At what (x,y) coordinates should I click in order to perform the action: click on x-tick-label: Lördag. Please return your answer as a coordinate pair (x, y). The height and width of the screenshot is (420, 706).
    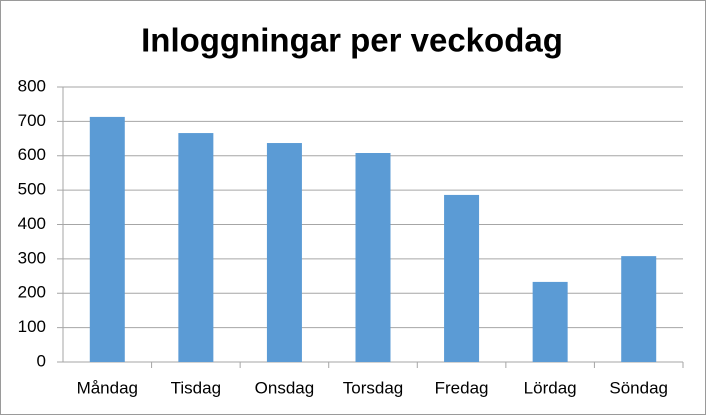
    Looking at the image, I should click on (550, 387).